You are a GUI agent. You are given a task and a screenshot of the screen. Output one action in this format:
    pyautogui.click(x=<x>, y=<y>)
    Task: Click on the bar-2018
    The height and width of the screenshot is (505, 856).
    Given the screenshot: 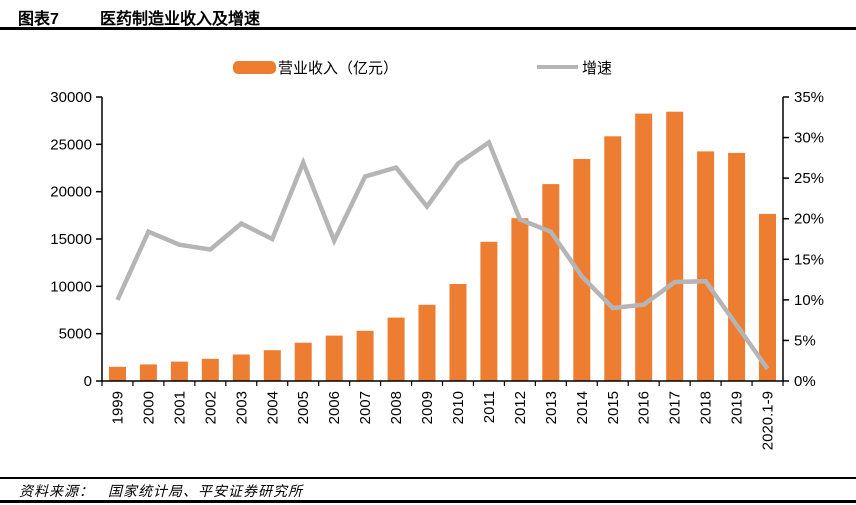 What is the action you would take?
    pyautogui.click(x=706, y=266)
    